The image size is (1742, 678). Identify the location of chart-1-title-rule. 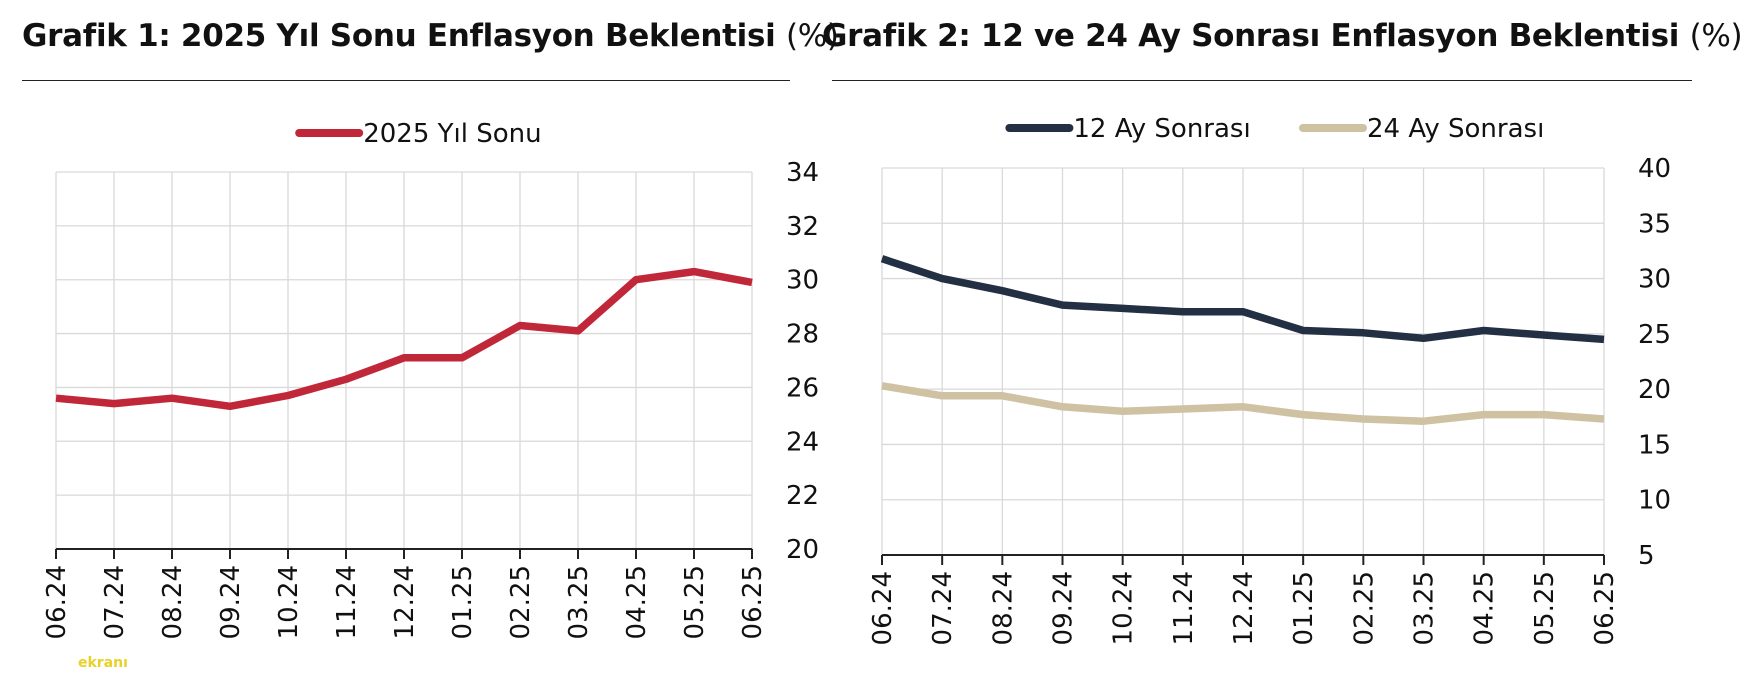
(406, 80).